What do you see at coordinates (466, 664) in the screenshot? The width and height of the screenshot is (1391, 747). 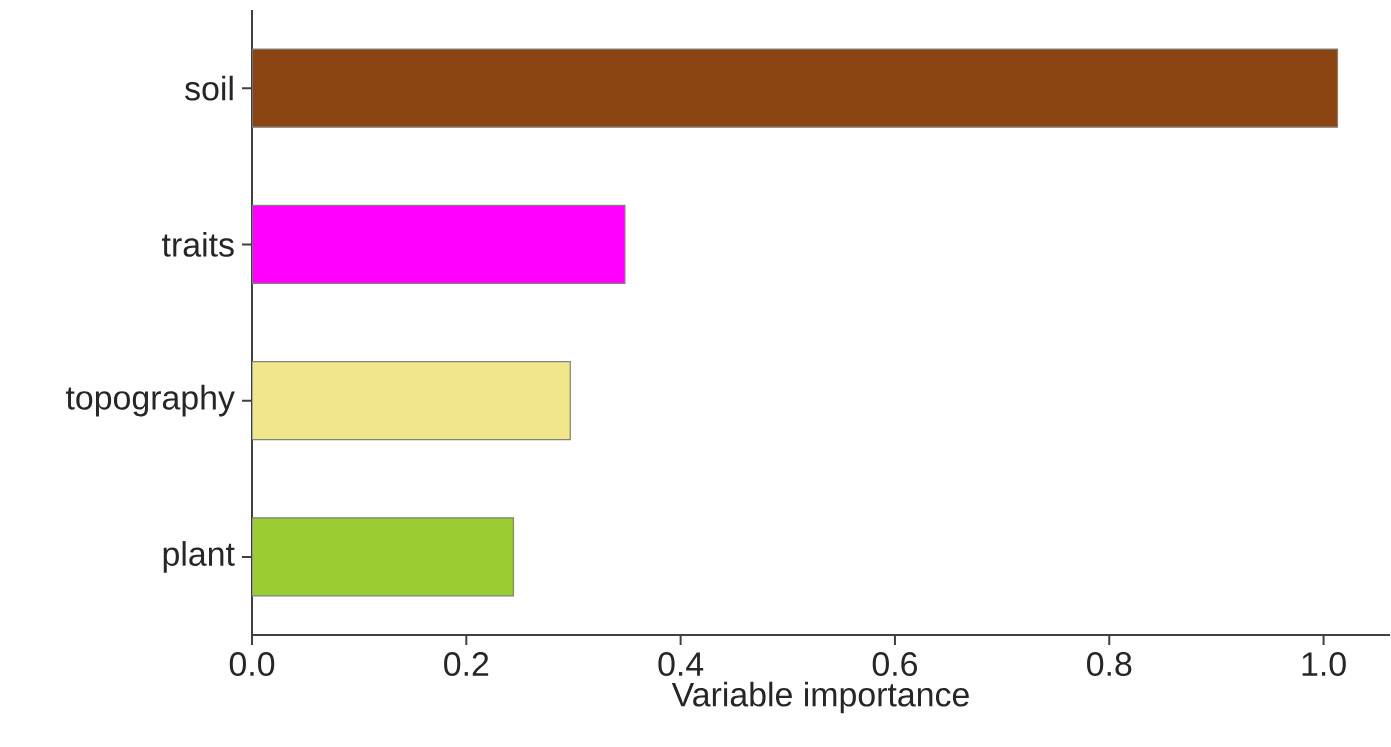 I see `x-tick-label: 0.2` at bounding box center [466, 664].